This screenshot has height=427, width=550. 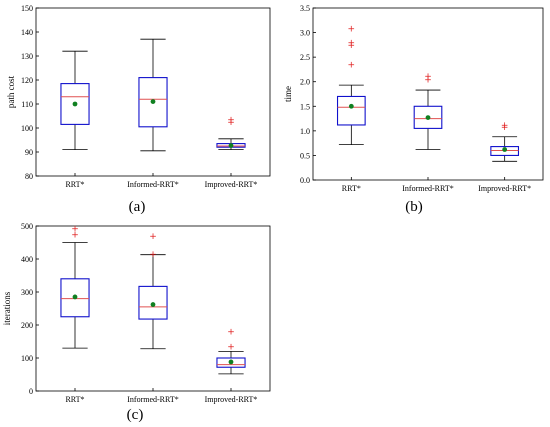 I want to click on y-tick-label: 0.5, so click(x=305, y=155).